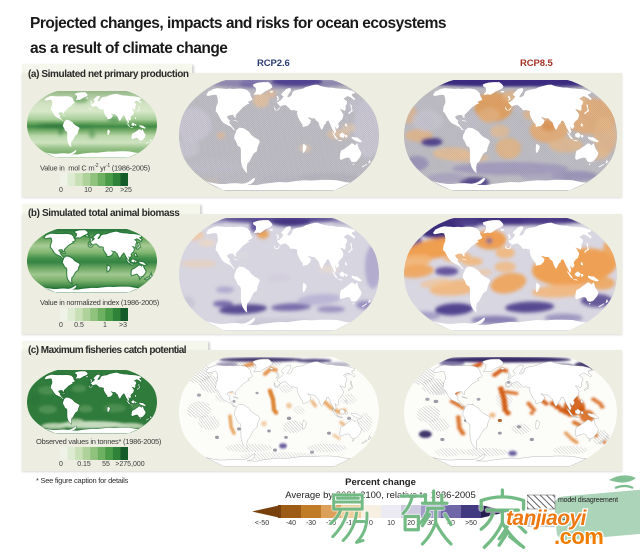 Image resolution: width=640 pixels, height=557 pixels. What do you see at coordinates (547, 518) in the screenshot?
I see `svg-text: tanjiaoyi` at bounding box center [547, 518].